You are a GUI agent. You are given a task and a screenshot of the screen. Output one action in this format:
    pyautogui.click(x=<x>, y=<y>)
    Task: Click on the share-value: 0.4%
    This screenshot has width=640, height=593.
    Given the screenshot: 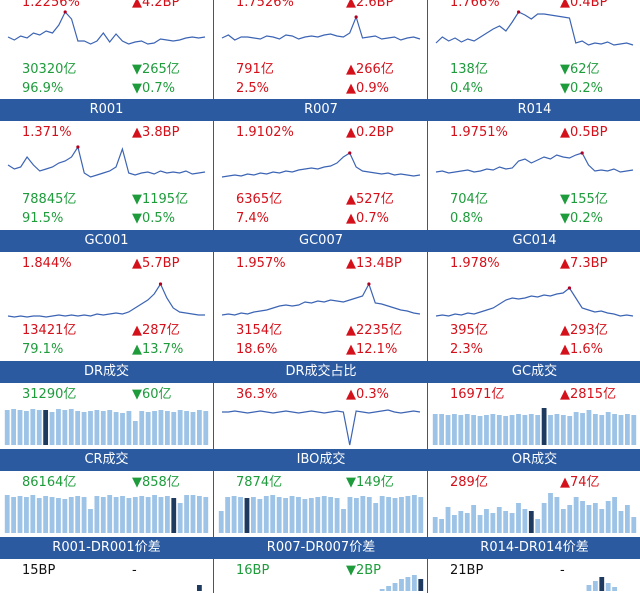 What is the action you would take?
    pyautogui.click(x=467, y=88)
    